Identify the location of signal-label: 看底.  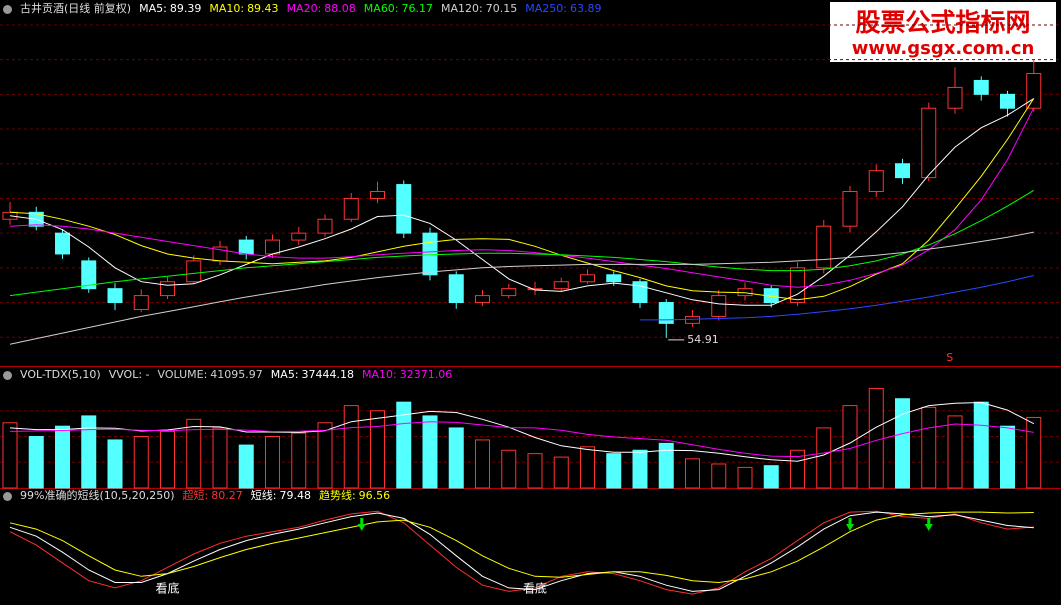
(535, 588).